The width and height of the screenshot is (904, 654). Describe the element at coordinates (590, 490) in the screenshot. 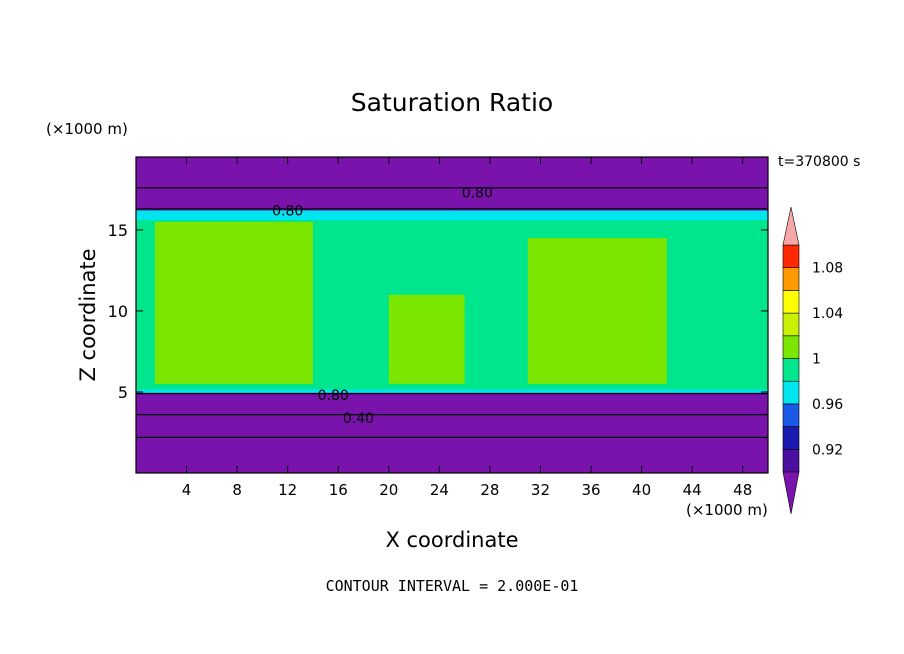

I see `x-tick-label-36: 36` at that location.